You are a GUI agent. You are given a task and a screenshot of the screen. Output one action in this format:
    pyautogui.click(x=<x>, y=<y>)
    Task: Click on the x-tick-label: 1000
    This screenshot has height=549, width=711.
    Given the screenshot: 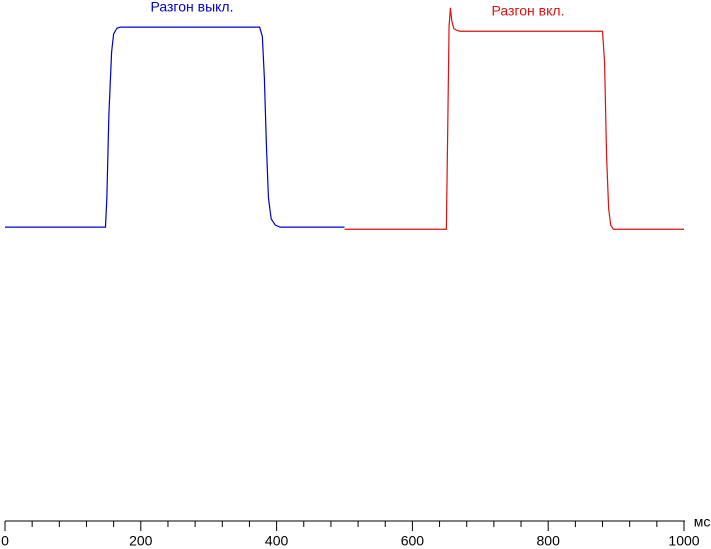 What is the action you would take?
    pyautogui.click(x=683, y=541)
    